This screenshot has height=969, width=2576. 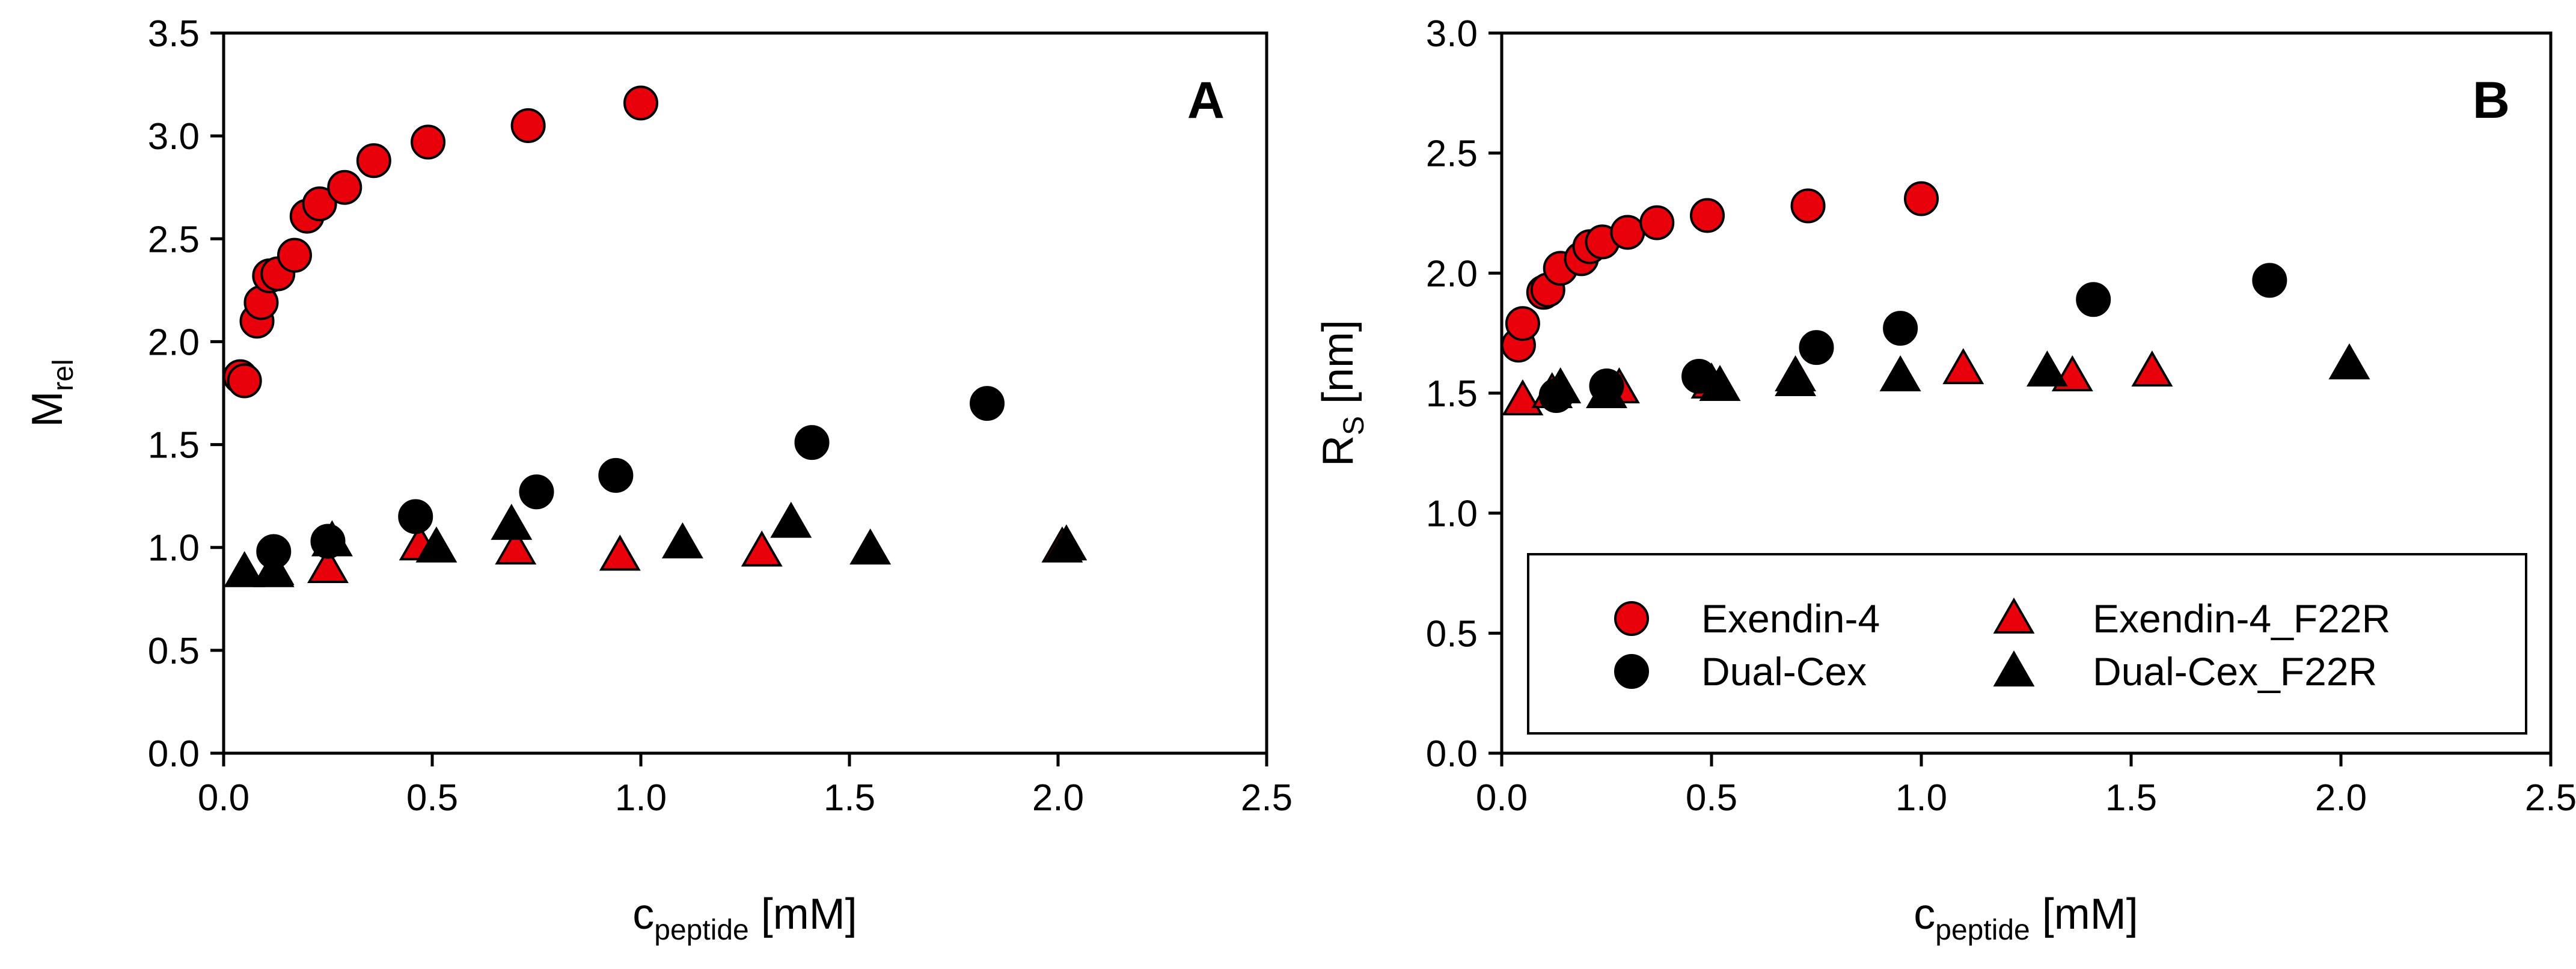 What do you see at coordinates (1452, 274) in the screenshot?
I see `chart-b-y-tick-label: 2.0` at bounding box center [1452, 274].